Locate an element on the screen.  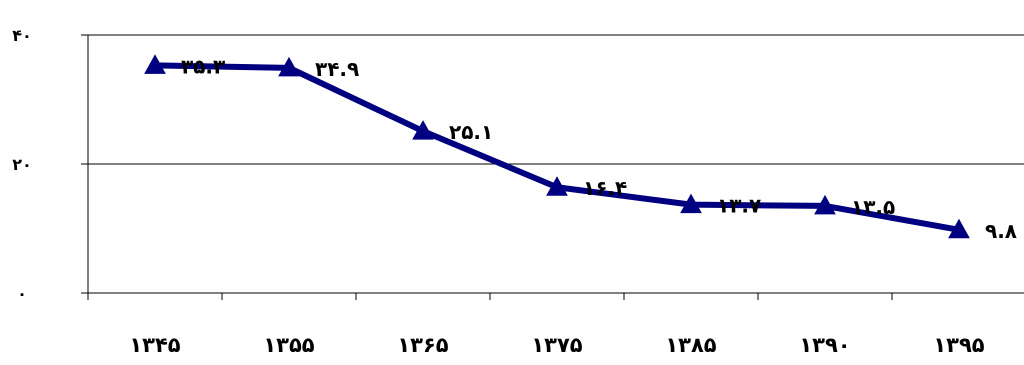
data-label-3: ۱۶.۴ is located at coordinates (605, 188).